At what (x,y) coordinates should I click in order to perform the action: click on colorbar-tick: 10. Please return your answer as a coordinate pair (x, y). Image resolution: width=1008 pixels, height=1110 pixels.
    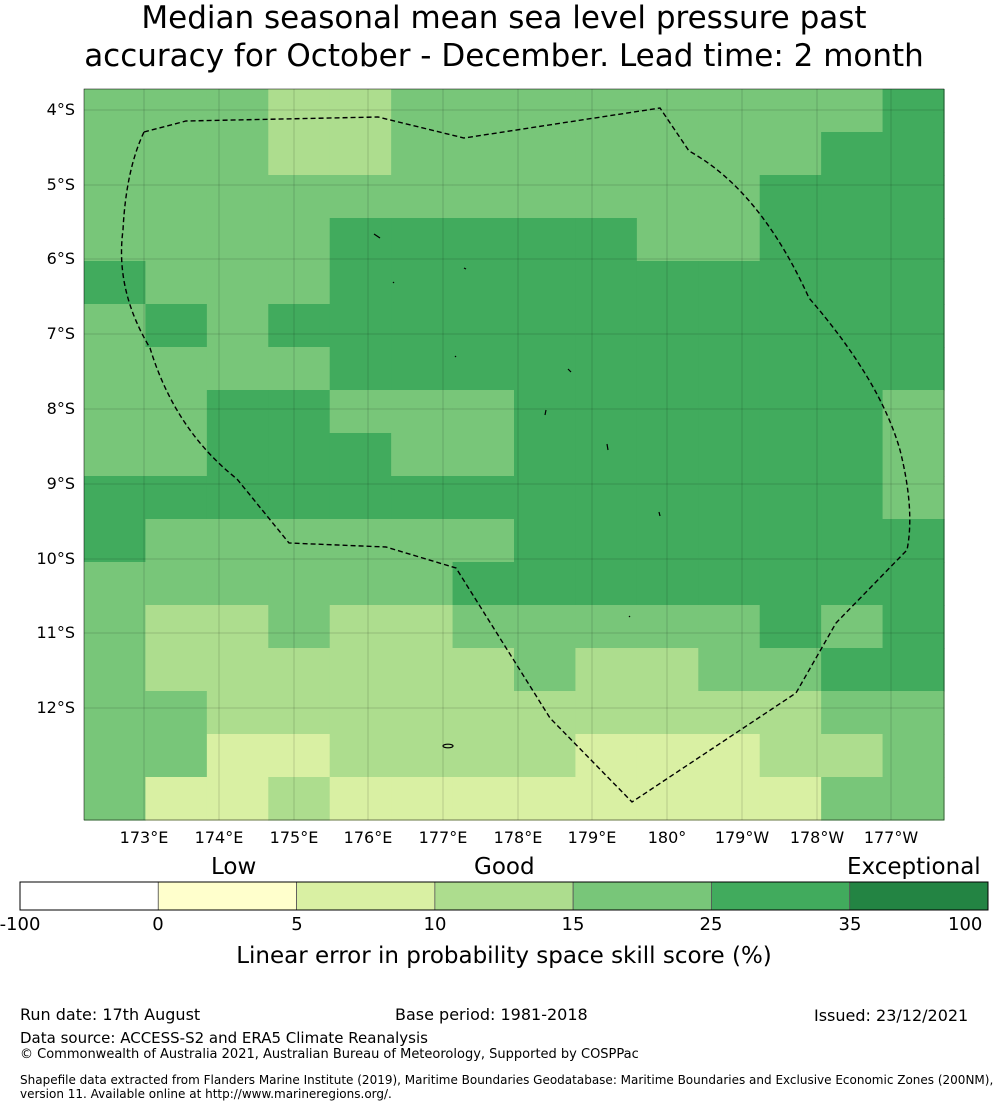
    Looking at the image, I should click on (435, 924).